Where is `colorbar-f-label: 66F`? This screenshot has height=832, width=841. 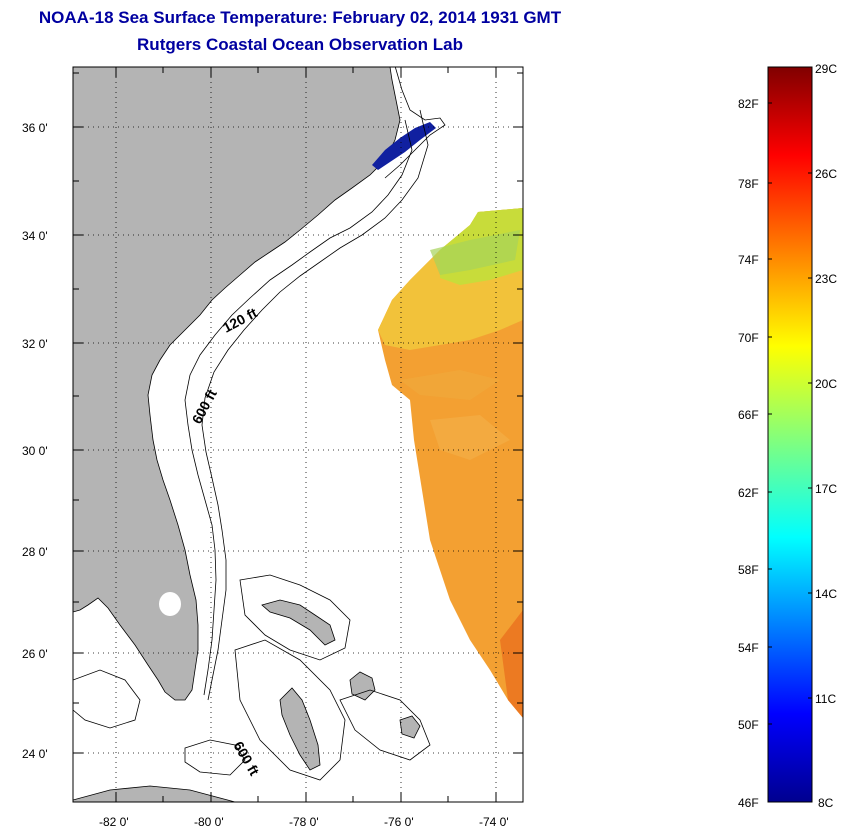
colorbar-f-label: 66F is located at coordinates (748, 415).